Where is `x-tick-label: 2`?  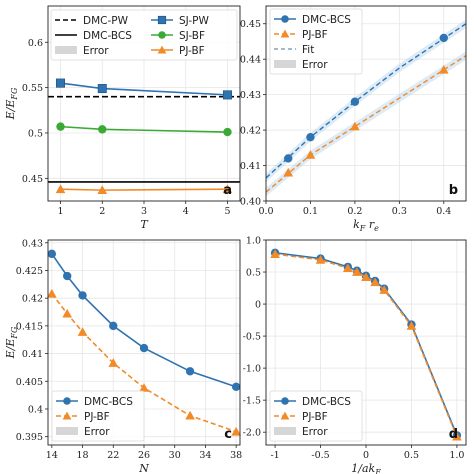
x-tick-label: 2 is located at coordinates (102, 211).